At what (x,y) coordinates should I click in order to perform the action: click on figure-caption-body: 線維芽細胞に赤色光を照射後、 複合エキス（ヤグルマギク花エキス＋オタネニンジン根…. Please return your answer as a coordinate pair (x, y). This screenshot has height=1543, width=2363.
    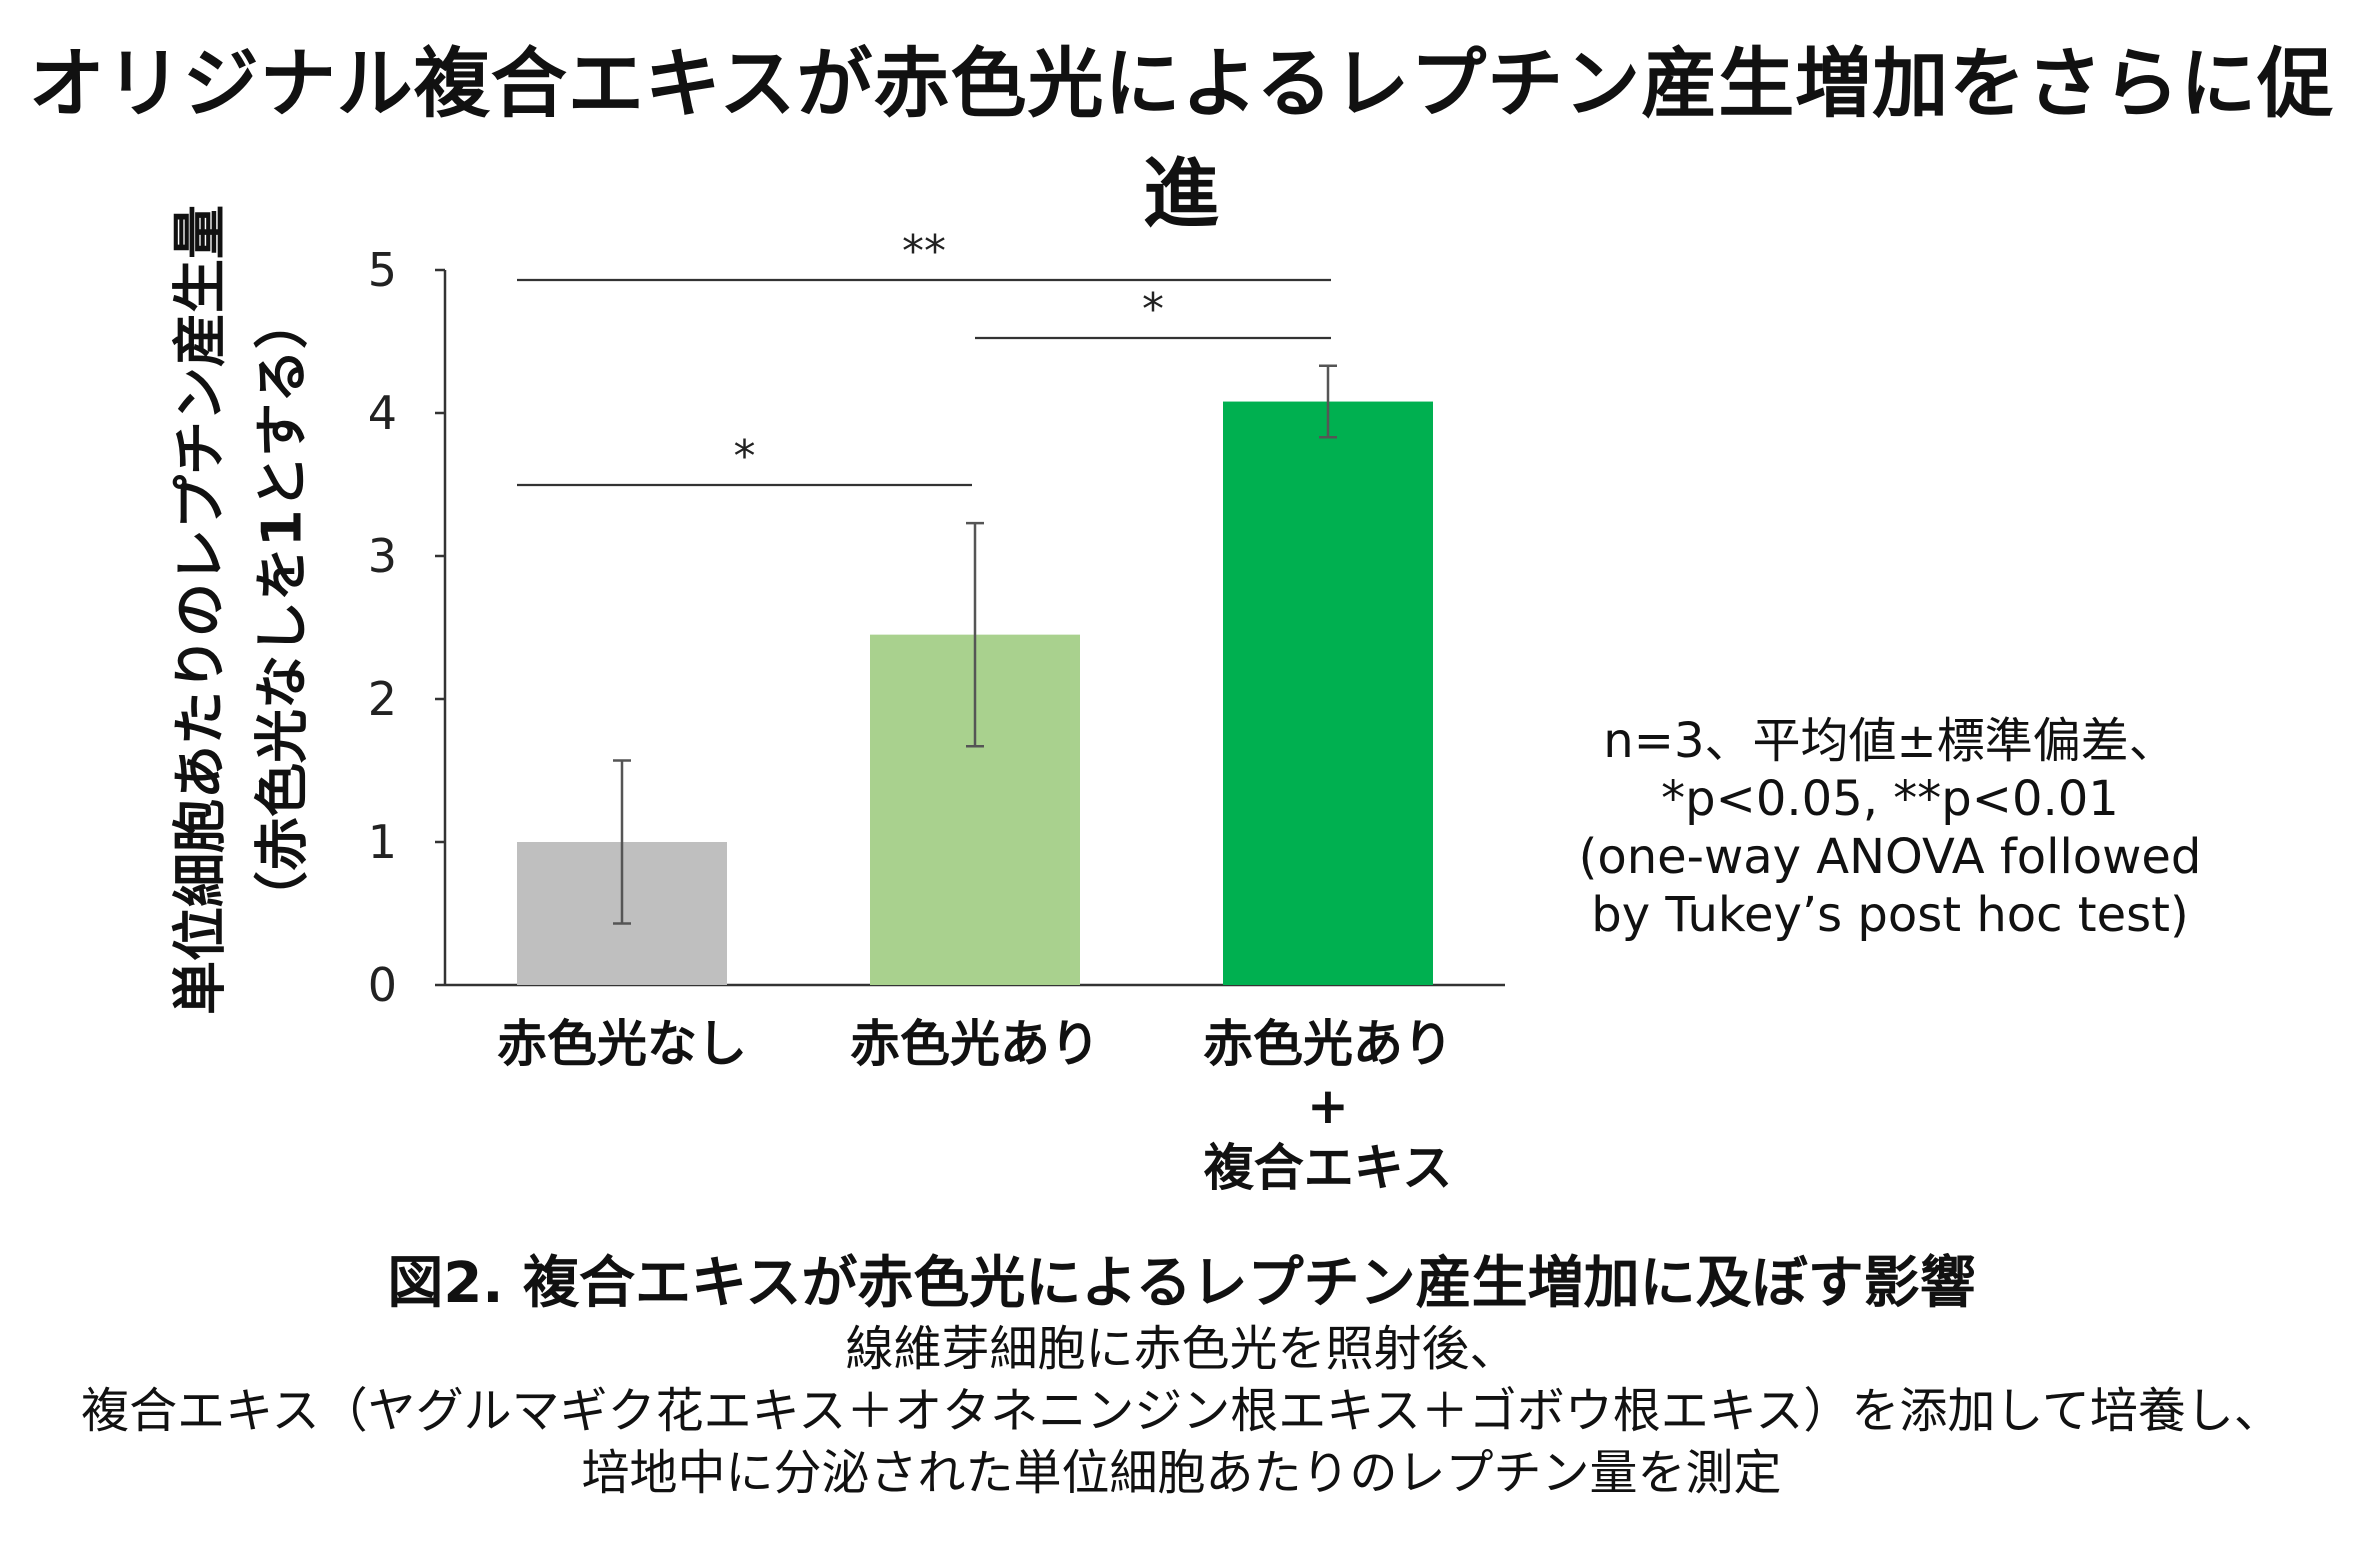
    Looking at the image, I should click on (1181, 1411).